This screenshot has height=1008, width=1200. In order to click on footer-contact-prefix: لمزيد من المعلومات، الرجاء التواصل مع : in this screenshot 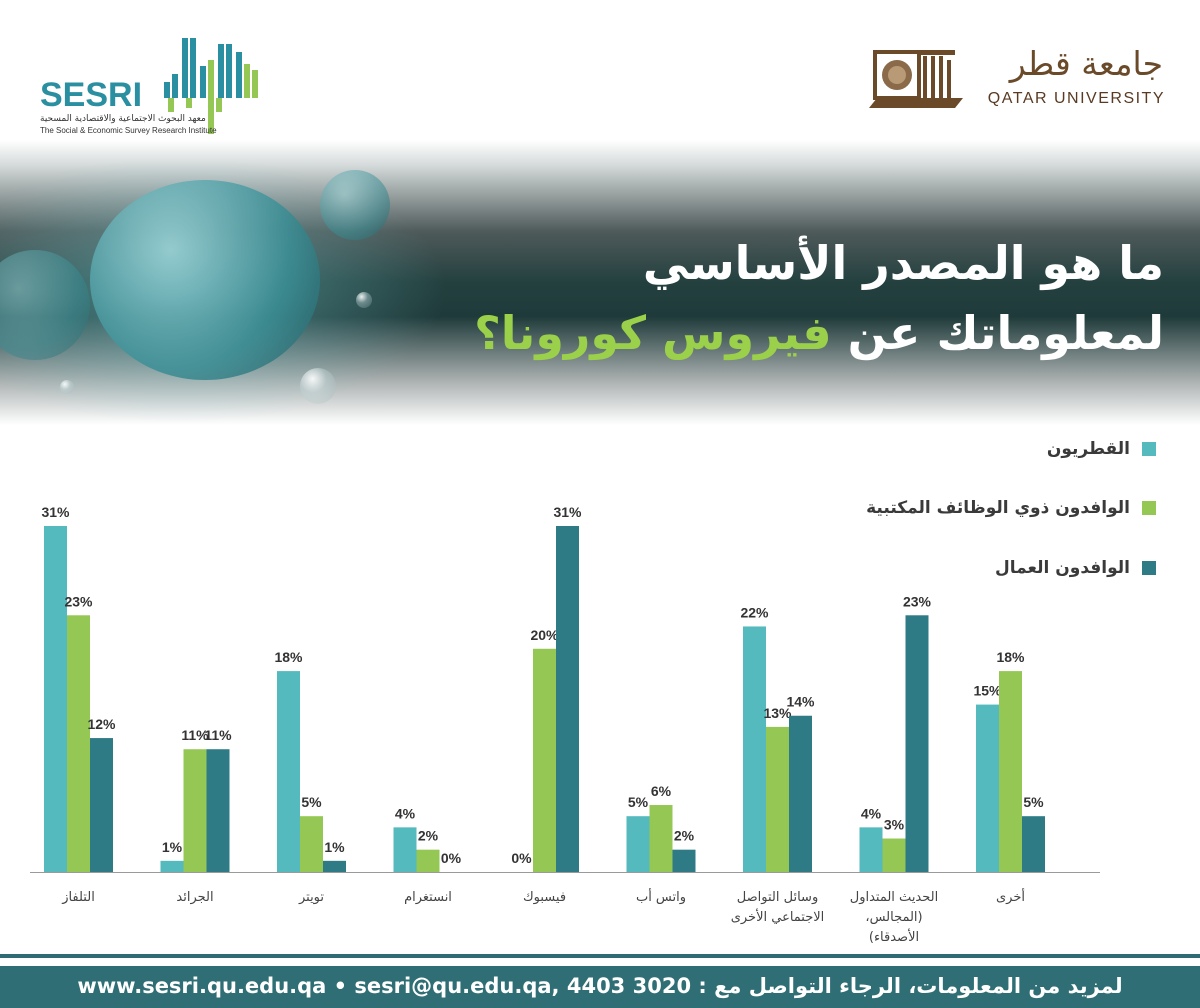, I will do `click(910, 986)`.